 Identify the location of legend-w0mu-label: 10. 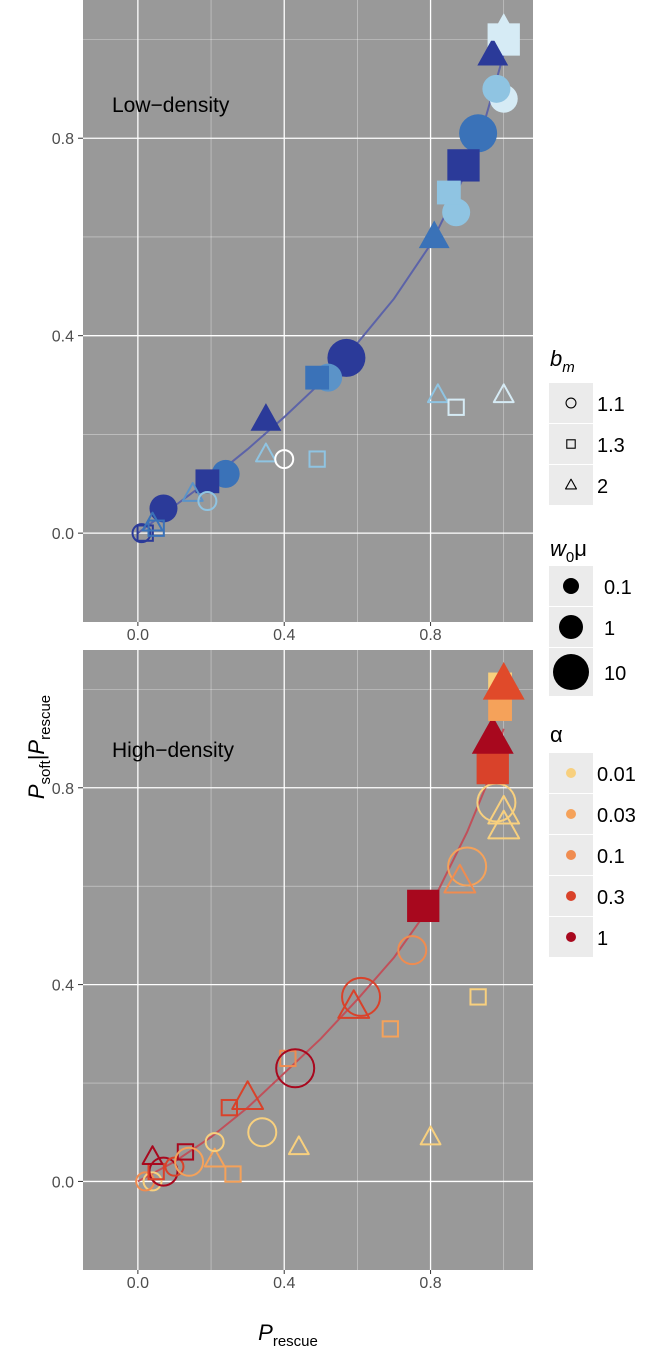
(615, 674).